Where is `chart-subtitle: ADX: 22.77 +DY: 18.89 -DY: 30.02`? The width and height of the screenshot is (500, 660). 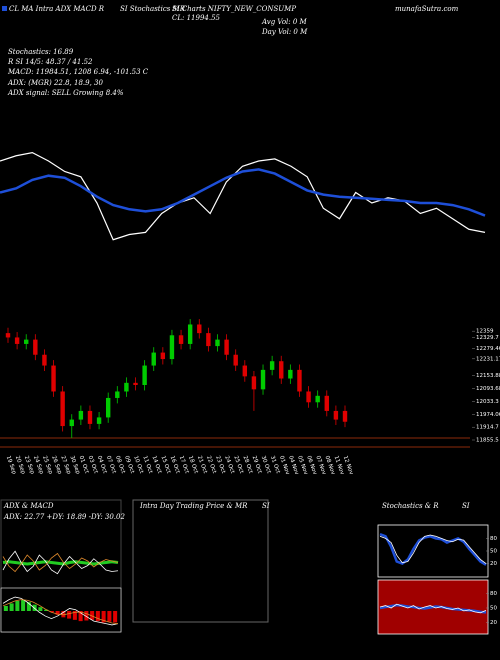
chart-subtitle: ADX: 22.77 +DY: 18.89 -DY: 30.02 is located at coordinates (64, 517).